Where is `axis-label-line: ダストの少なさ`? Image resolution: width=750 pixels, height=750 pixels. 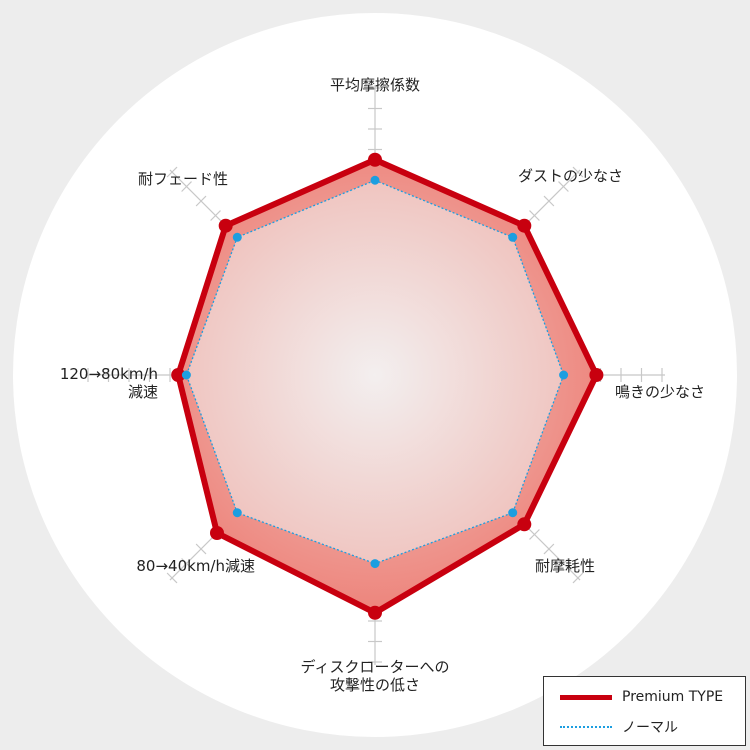 axis-label-line: ダストの少なさ is located at coordinates (570, 176).